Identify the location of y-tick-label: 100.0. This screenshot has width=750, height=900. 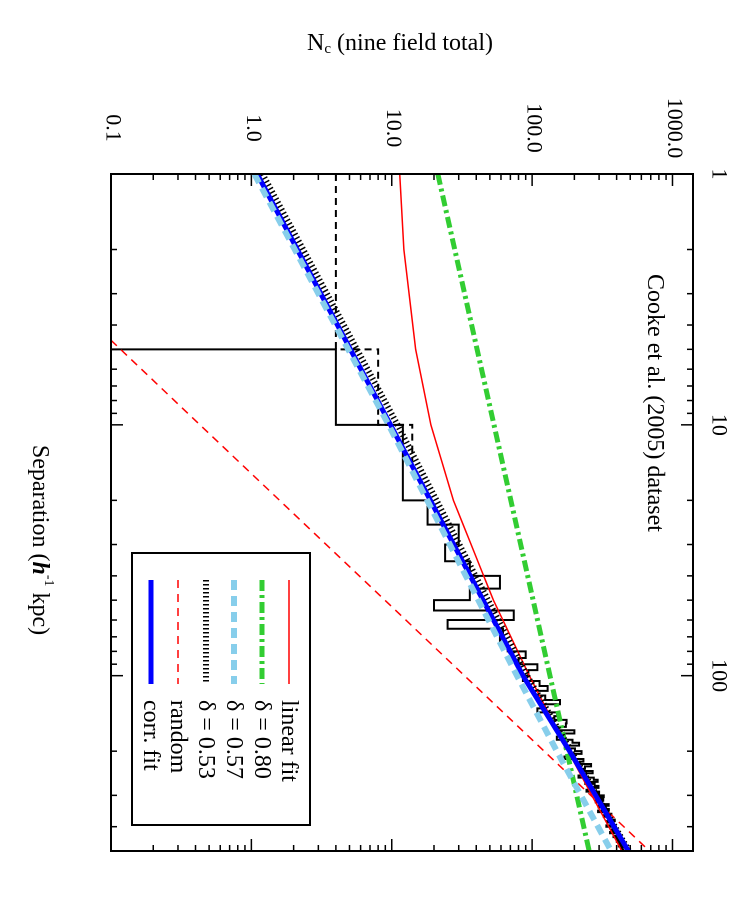
(535, 128).